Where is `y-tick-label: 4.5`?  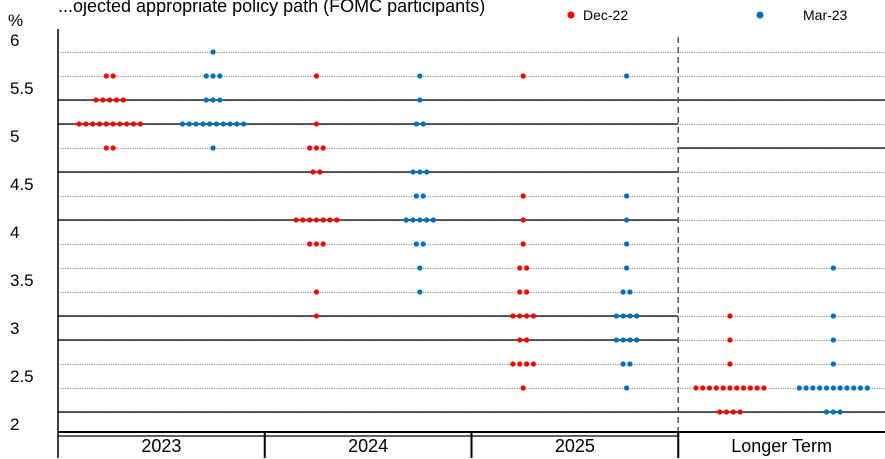 y-tick-label: 4.5 is located at coordinates (22, 184).